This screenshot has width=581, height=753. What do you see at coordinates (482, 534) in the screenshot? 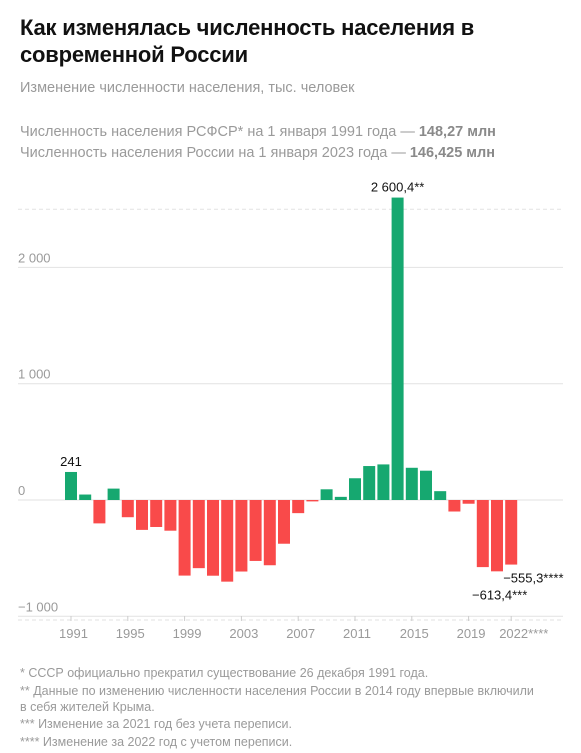
I see `bar-2020` at bounding box center [482, 534].